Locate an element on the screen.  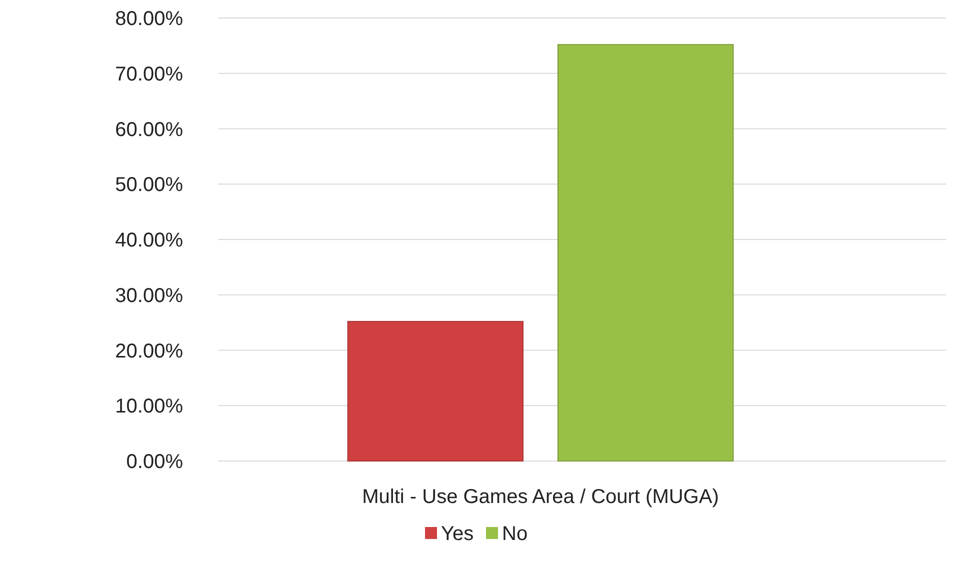
legend-label: No is located at coordinates (515, 534).